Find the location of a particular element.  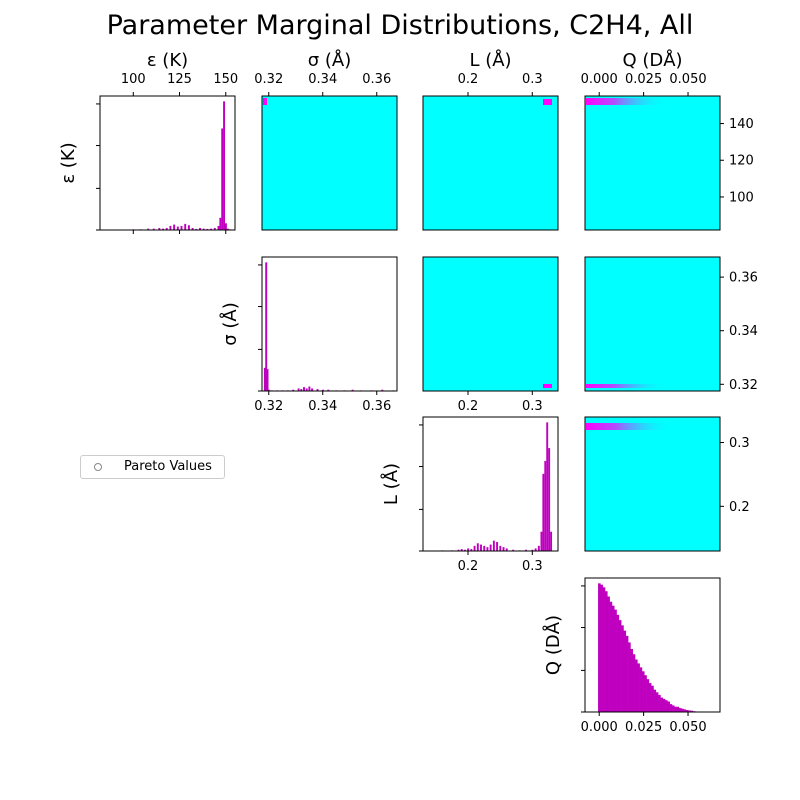

density-eps-L is located at coordinates (490, 163).